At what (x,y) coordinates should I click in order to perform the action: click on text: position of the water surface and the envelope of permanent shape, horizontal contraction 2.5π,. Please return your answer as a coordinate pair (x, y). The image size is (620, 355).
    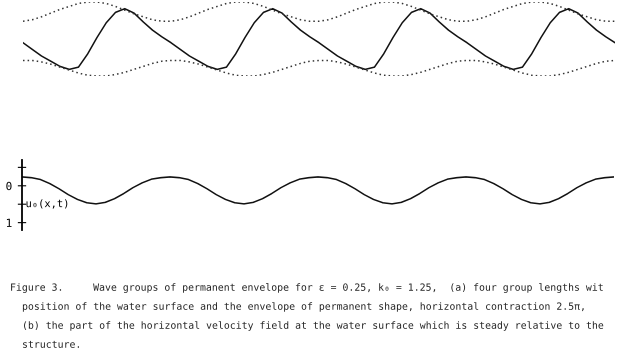
    Looking at the image, I should click on (303, 307).